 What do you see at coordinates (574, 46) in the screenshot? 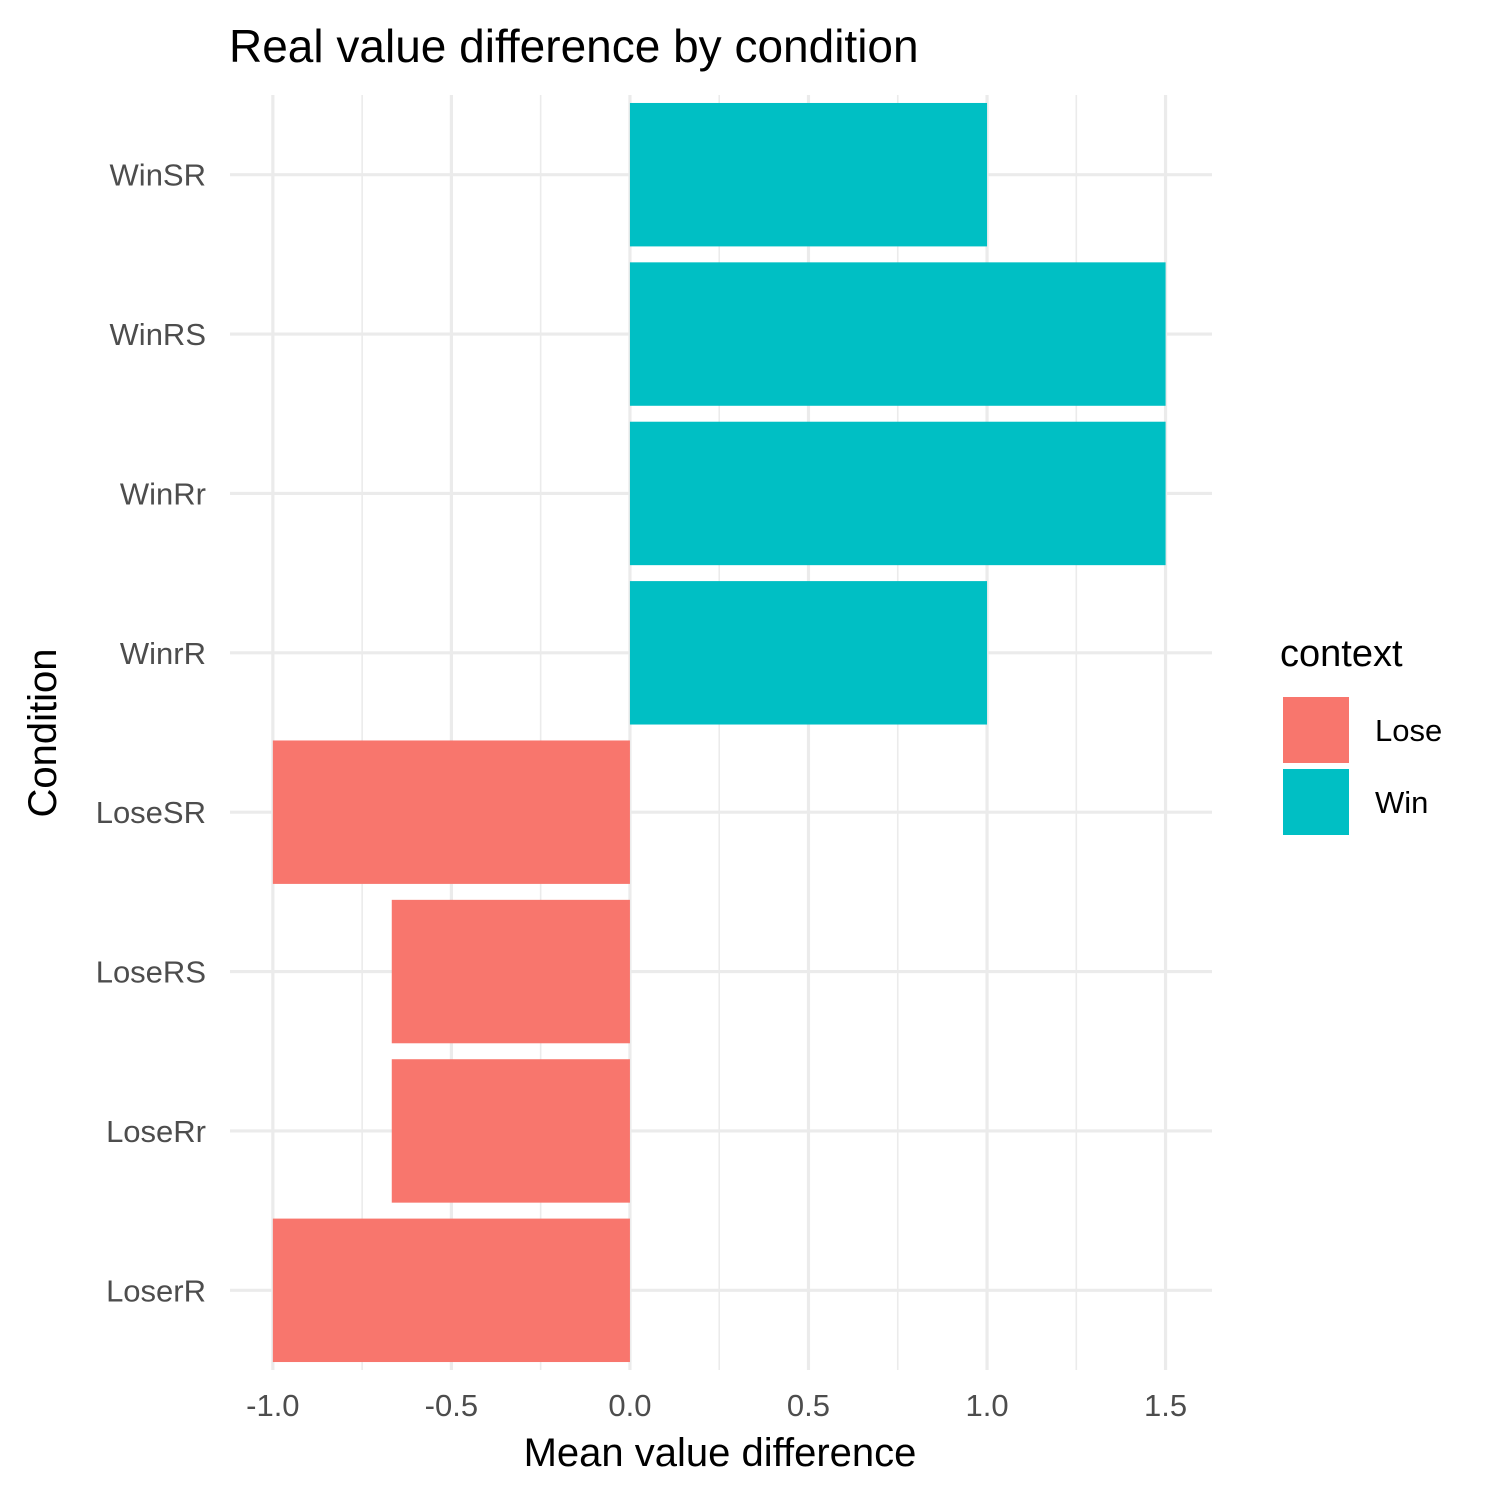
I see `chart-title: Real value difference by condition` at bounding box center [574, 46].